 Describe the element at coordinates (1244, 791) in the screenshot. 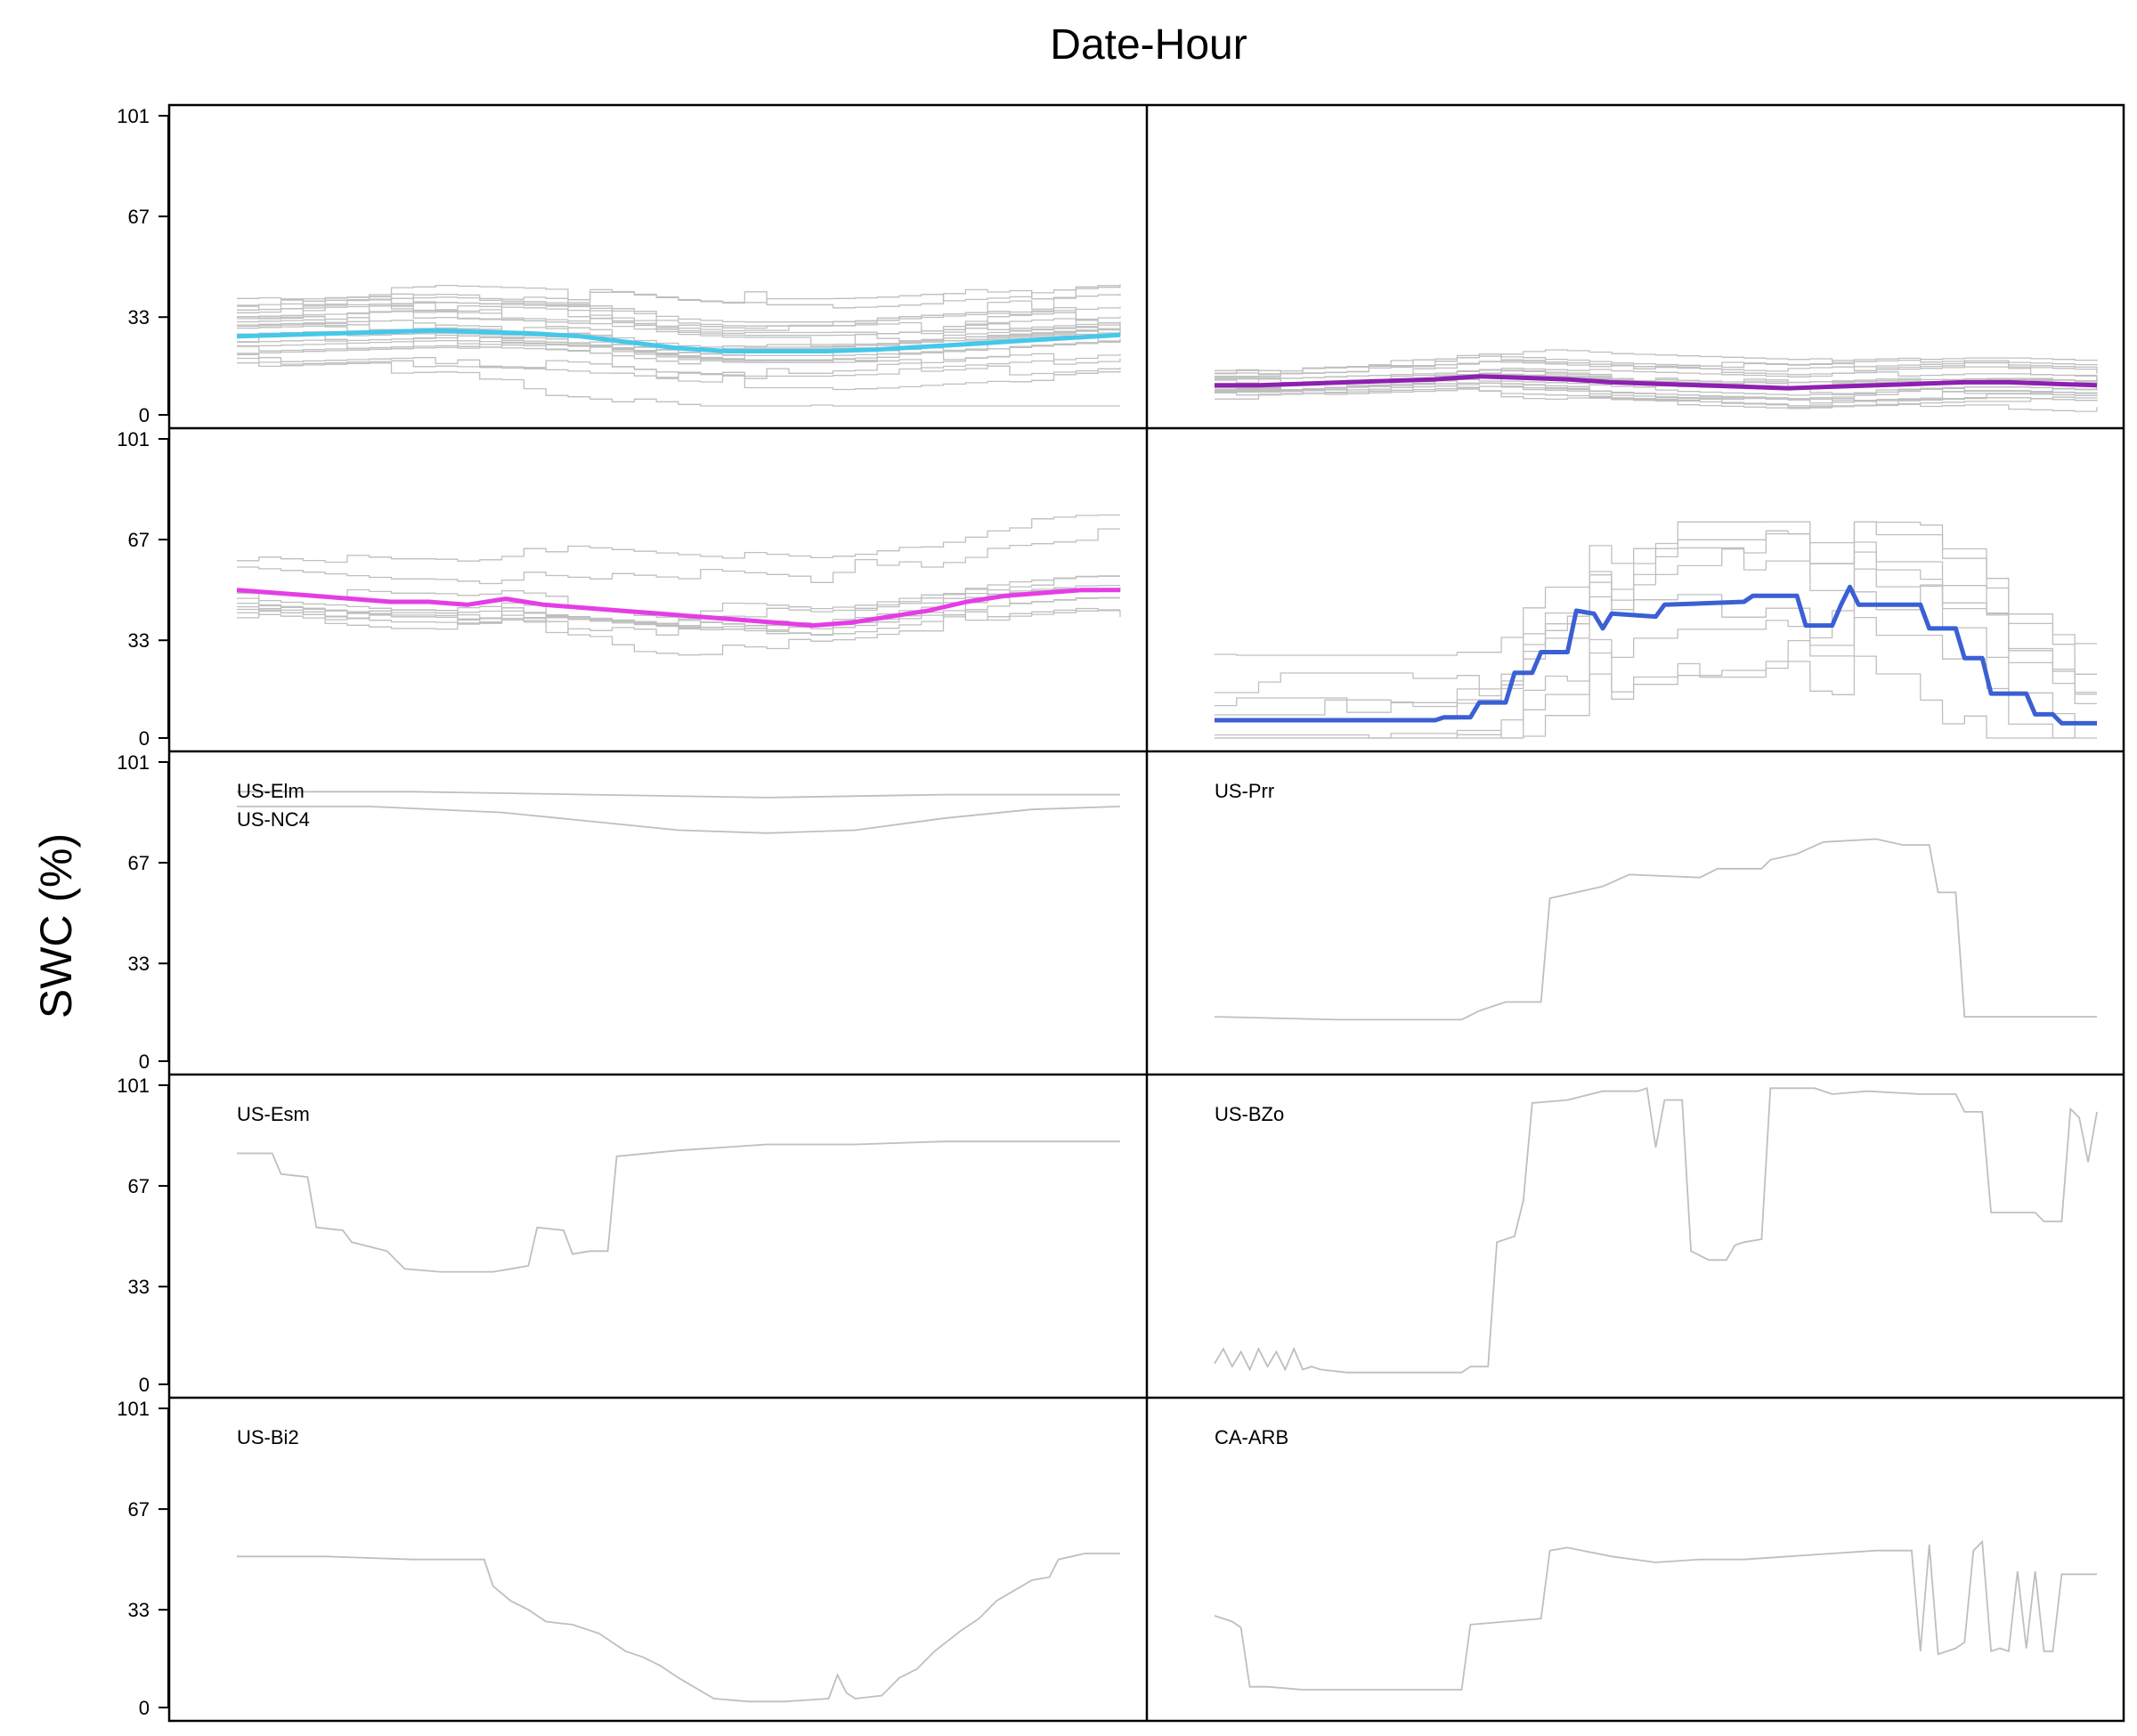

I see `site-label: US-Prr` at that location.